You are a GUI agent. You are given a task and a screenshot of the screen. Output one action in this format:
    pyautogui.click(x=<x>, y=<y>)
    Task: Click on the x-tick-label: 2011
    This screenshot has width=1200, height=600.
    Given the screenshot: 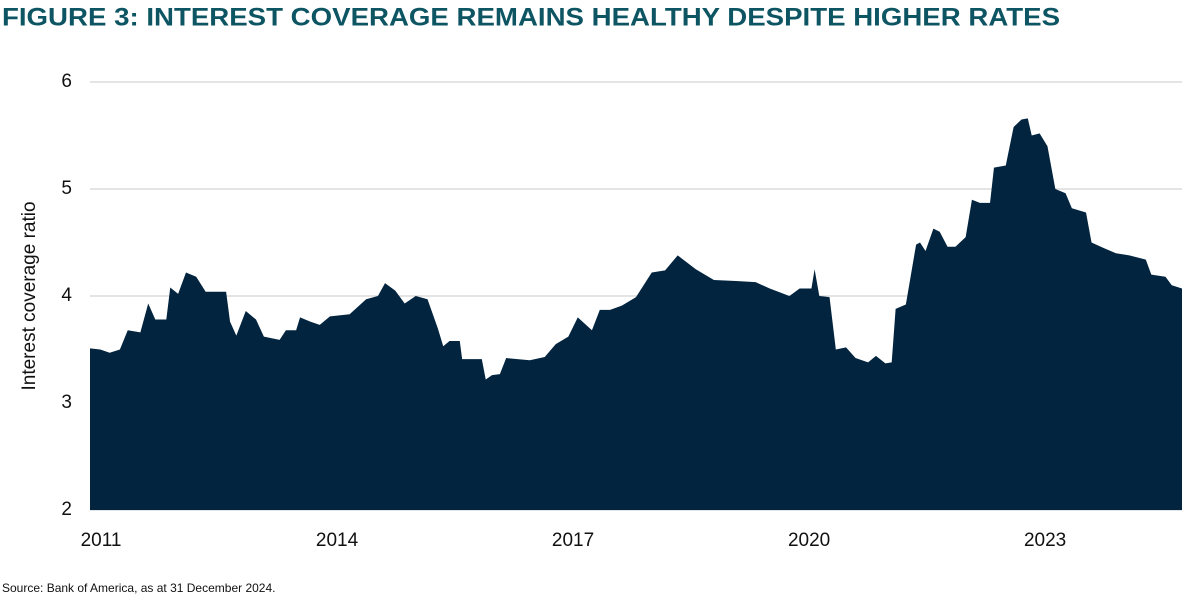 What is the action you would take?
    pyautogui.click(x=101, y=540)
    